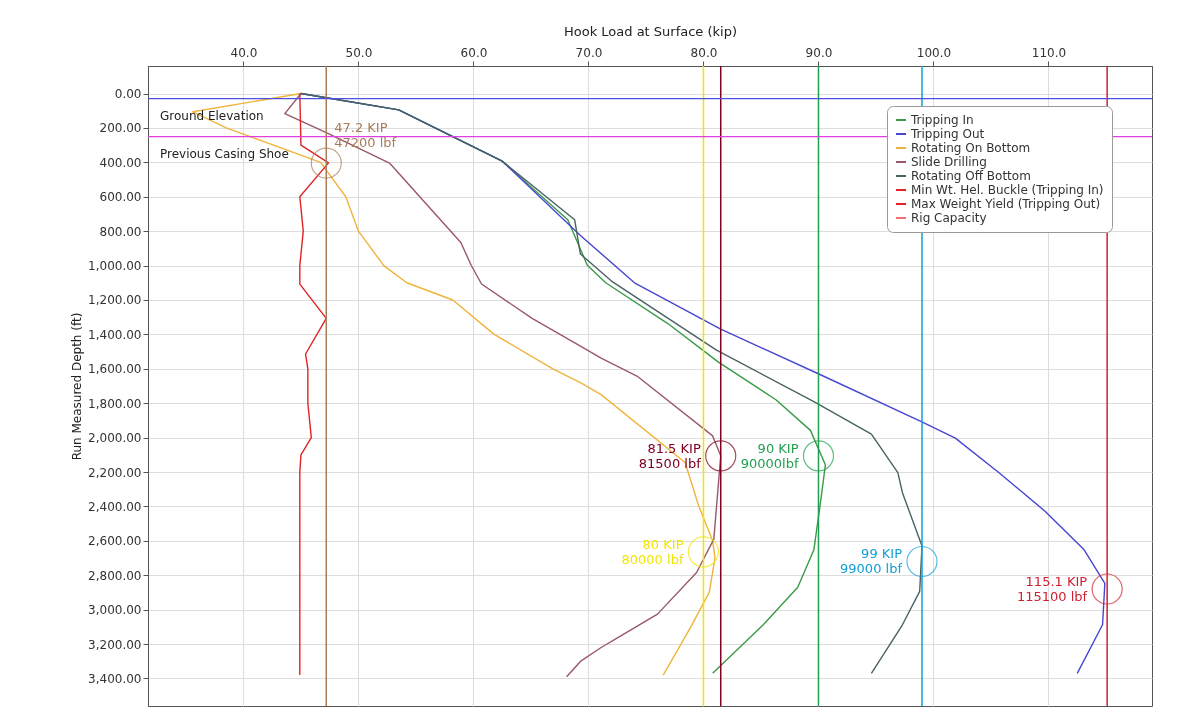  What do you see at coordinates (115, 472) in the screenshot?
I see `y-tick-label: 2,200.00` at bounding box center [115, 472].